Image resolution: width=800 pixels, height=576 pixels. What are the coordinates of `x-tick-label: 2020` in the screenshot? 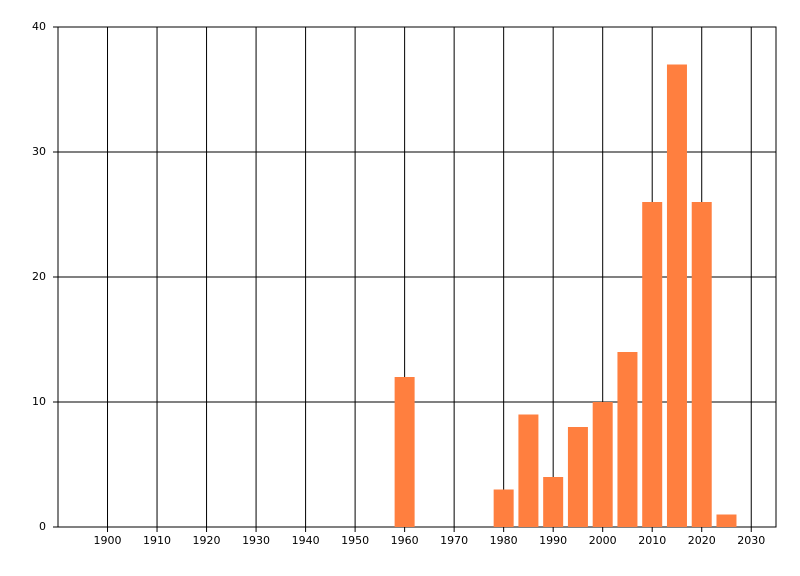 It's located at (702, 540).